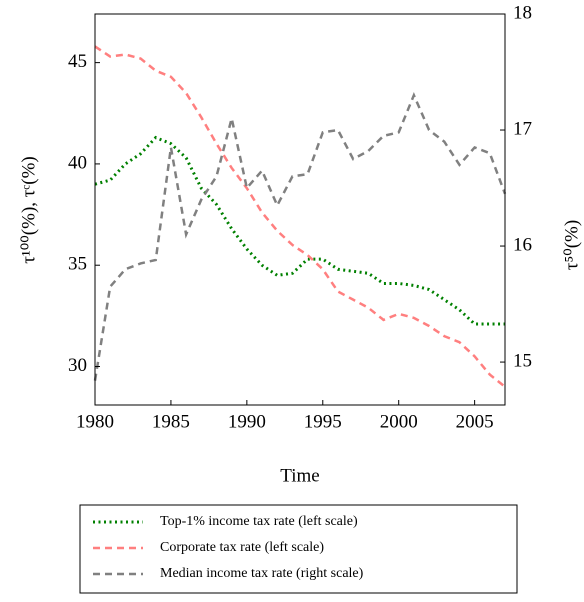  Describe the element at coordinates (522, 244) in the screenshot. I see `y2-tick-label: 16` at that location.